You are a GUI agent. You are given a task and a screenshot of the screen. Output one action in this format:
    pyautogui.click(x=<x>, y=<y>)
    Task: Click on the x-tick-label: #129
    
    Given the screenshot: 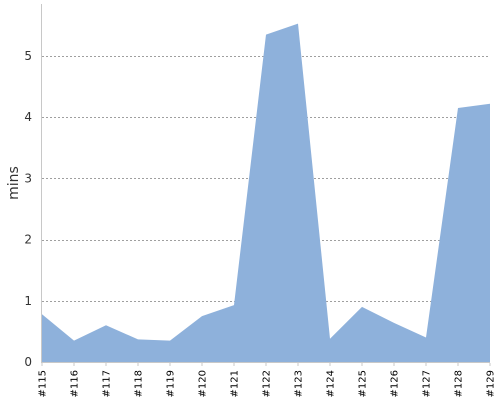 What is the action you would take?
    pyautogui.click(x=491, y=383)
    